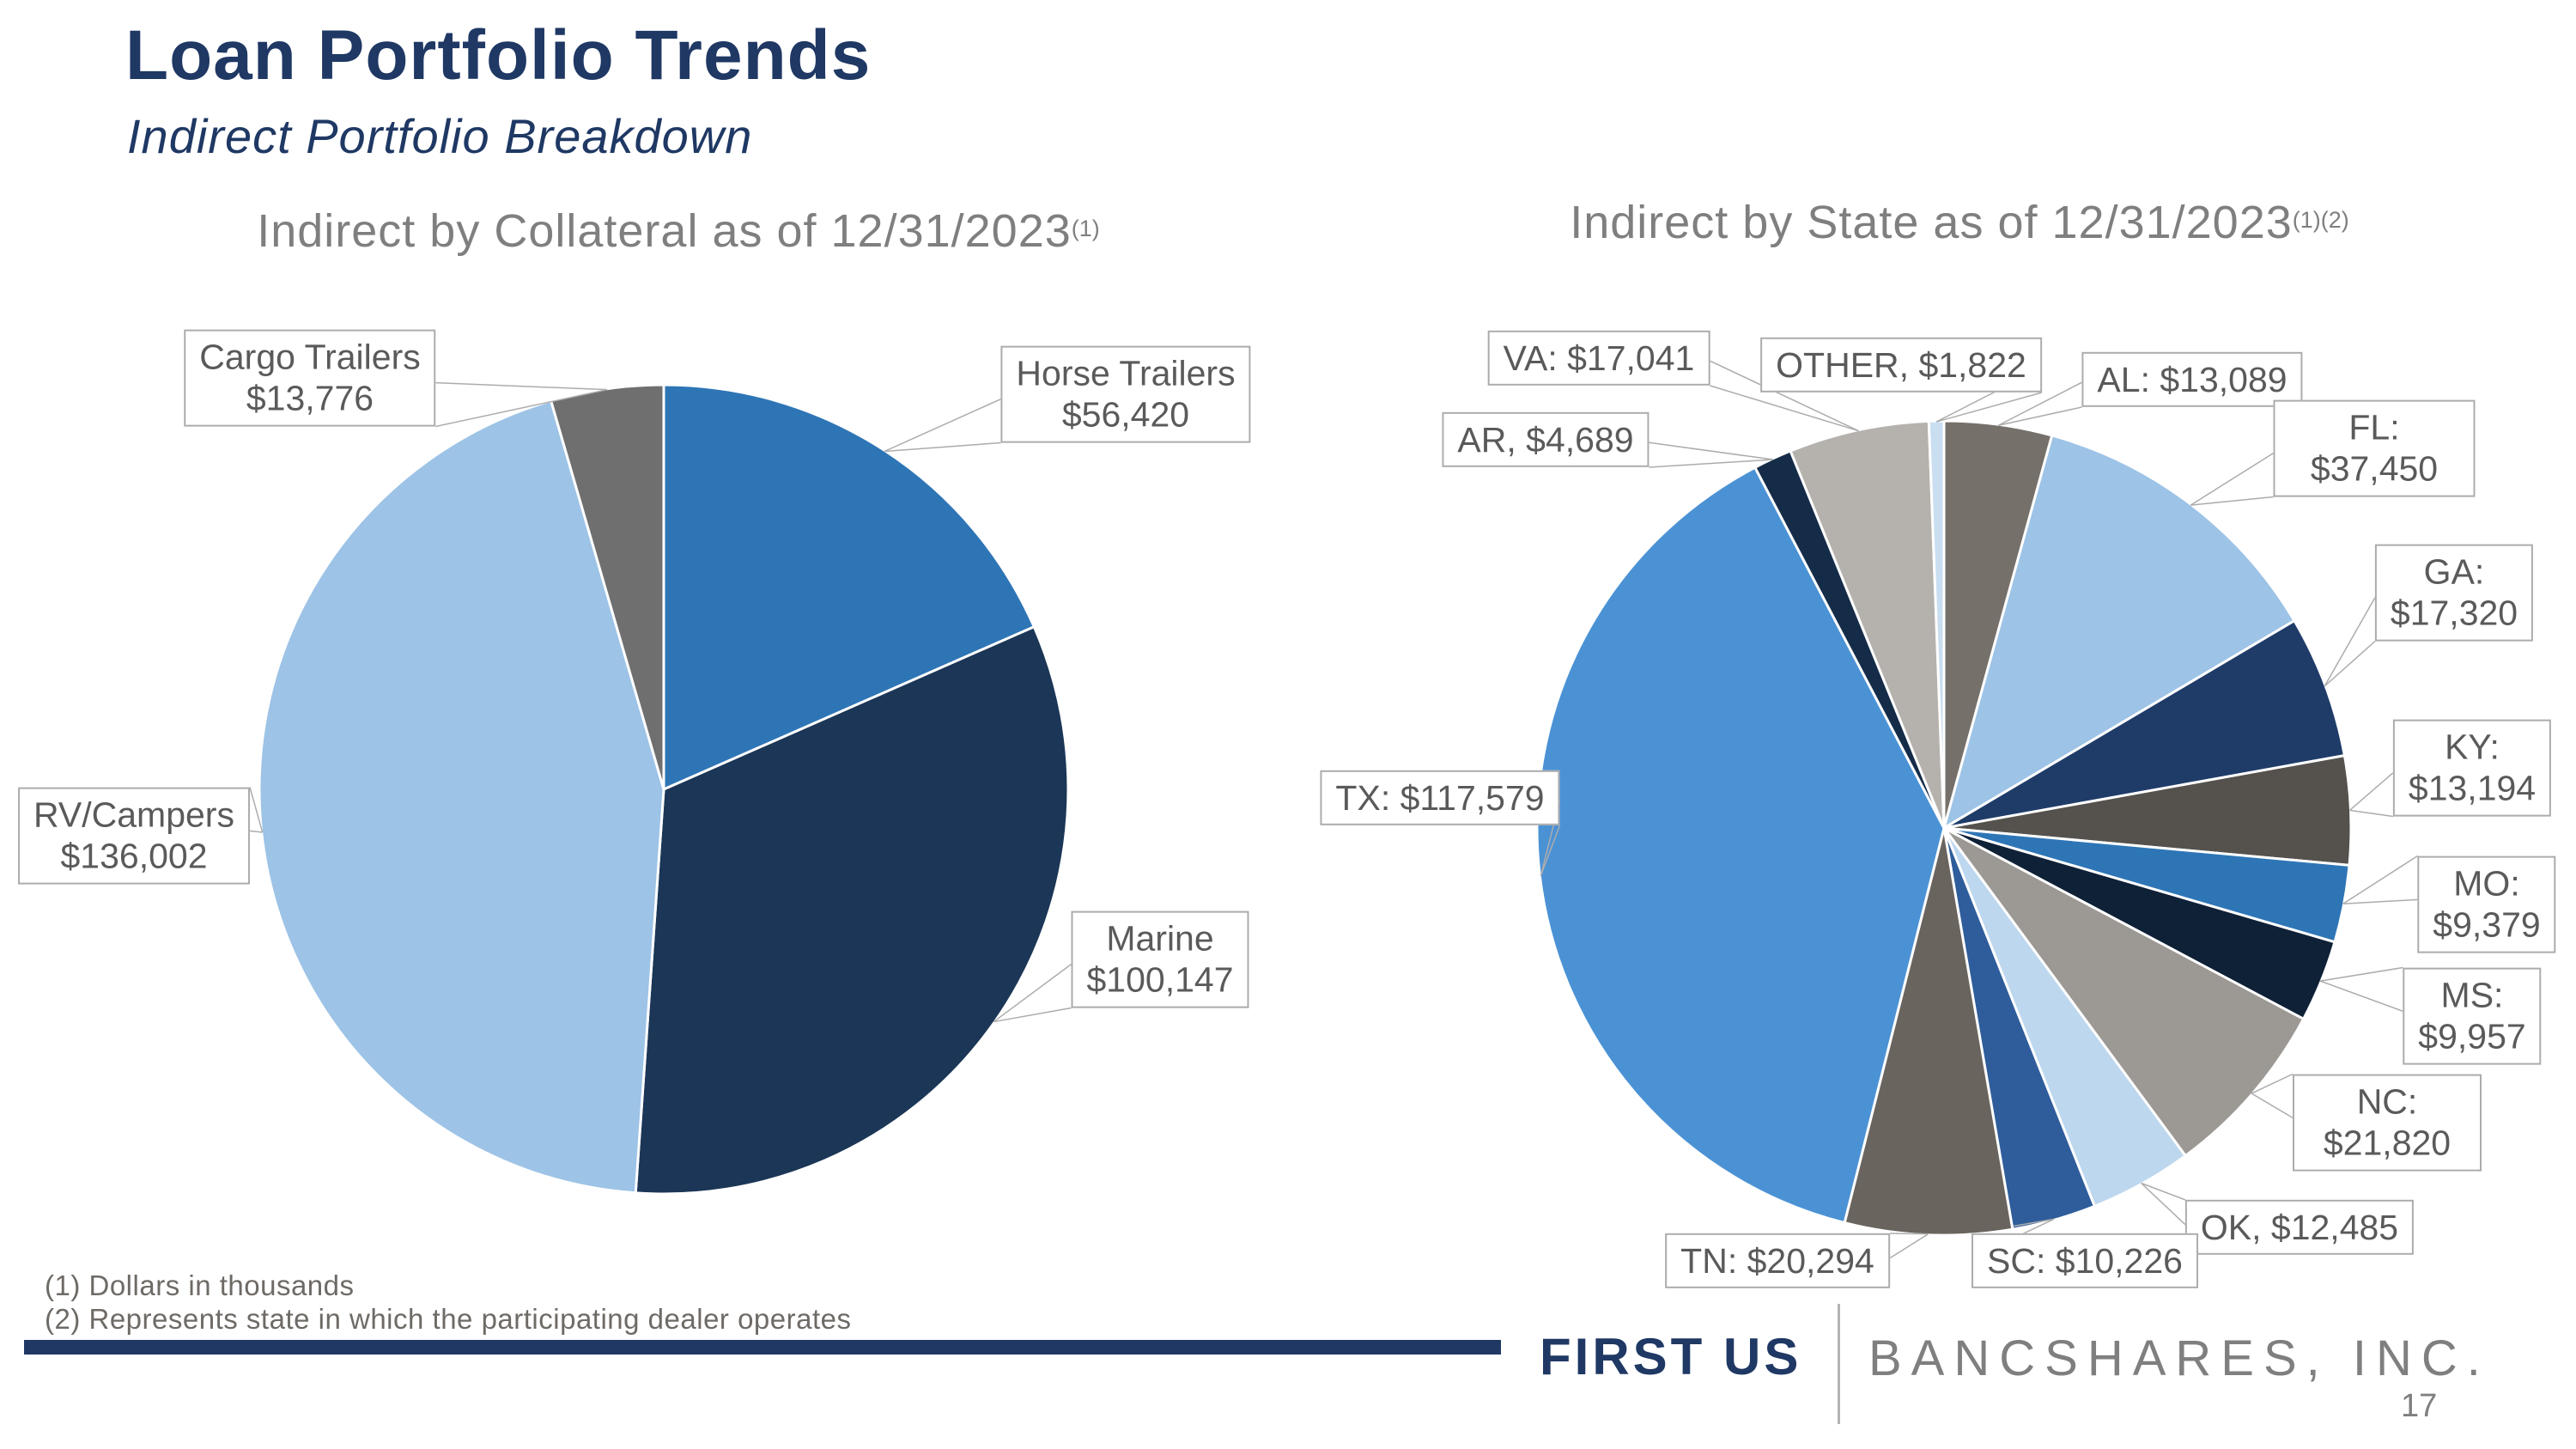 The height and width of the screenshot is (1449, 2576). Describe the element at coordinates (1867, 624) in the screenshot. I see `pie-slice-va` at that location.